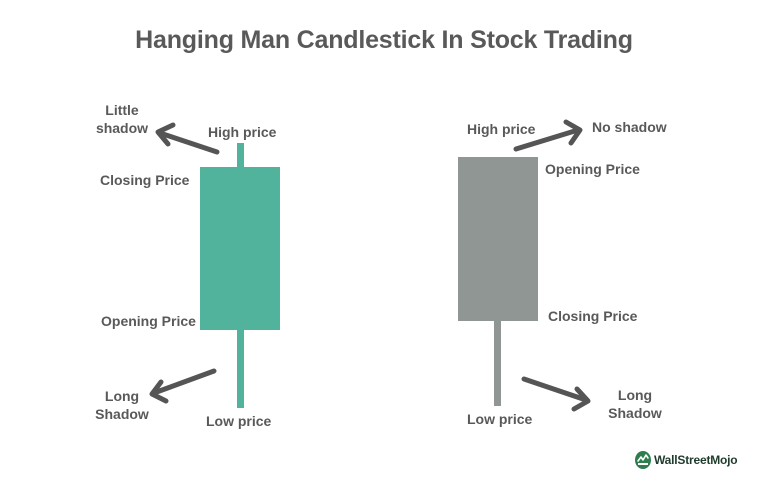 The image size is (768, 480). What do you see at coordinates (593, 316) in the screenshot?
I see `right-closing-price-label: Closing Price` at bounding box center [593, 316].